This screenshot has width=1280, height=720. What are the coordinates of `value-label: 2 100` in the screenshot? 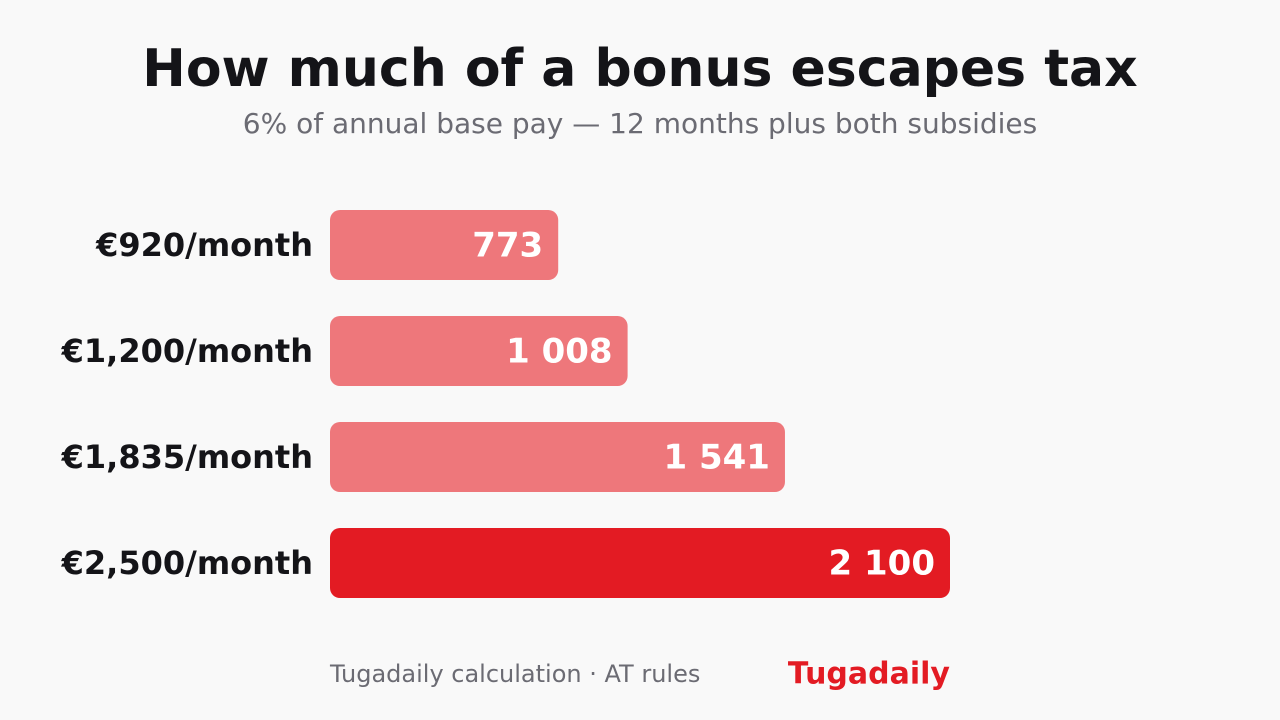 It's located at (882, 564).